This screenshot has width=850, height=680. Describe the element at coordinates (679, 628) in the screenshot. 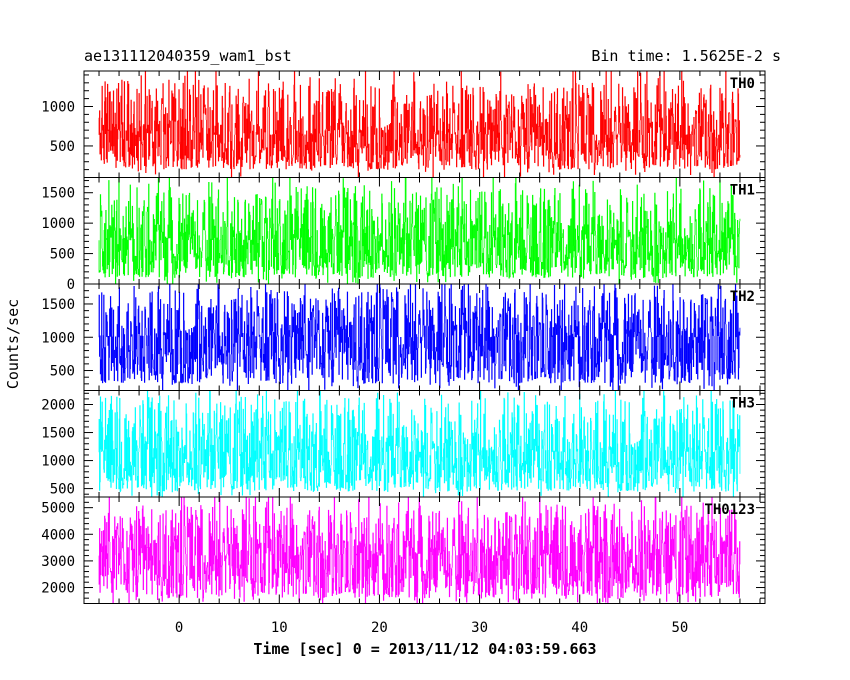

I see `x-tick-label: 50` at that location.